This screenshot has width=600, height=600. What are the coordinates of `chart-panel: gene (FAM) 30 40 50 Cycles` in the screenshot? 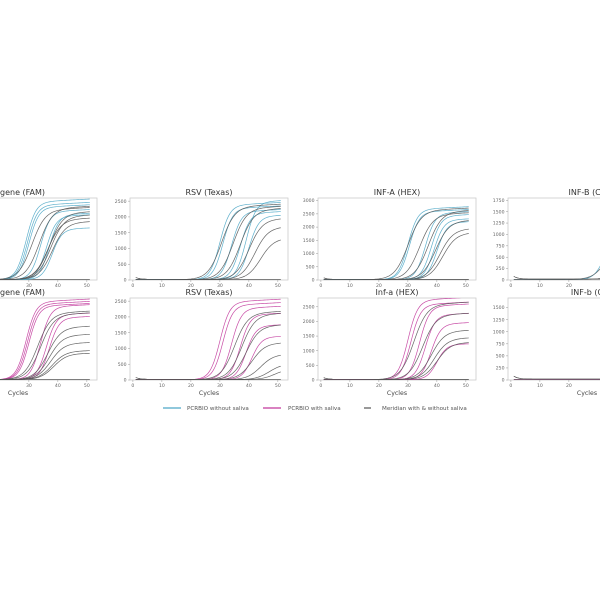 It's located at (49, 342).